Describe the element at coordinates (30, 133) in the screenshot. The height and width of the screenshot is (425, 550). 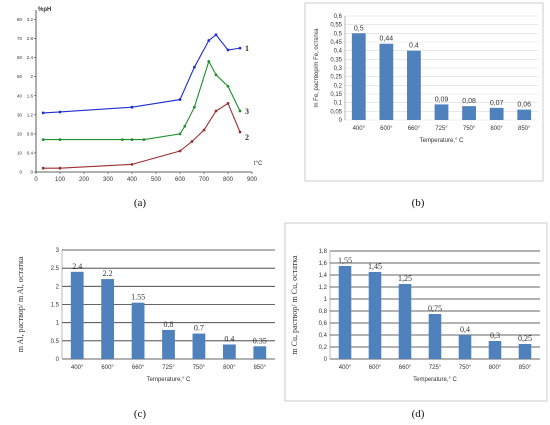
I see `y-tick-right-a: 0.8` at that location.